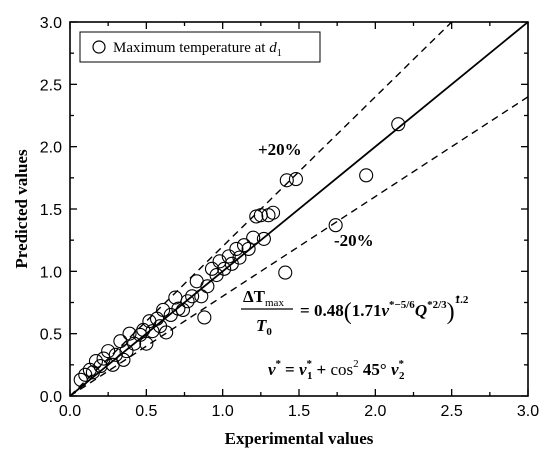 The width and height of the screenshot is (550, 460). I want to click on legend-box, so click(200, 47).